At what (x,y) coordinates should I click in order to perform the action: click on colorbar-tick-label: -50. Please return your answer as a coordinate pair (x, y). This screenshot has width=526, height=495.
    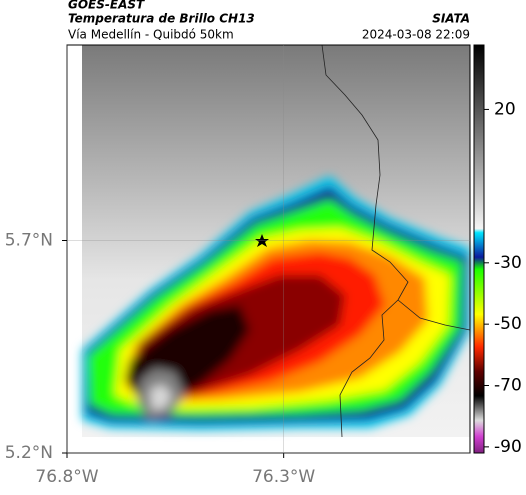
    Looking at the image, I should click on (508, 324).